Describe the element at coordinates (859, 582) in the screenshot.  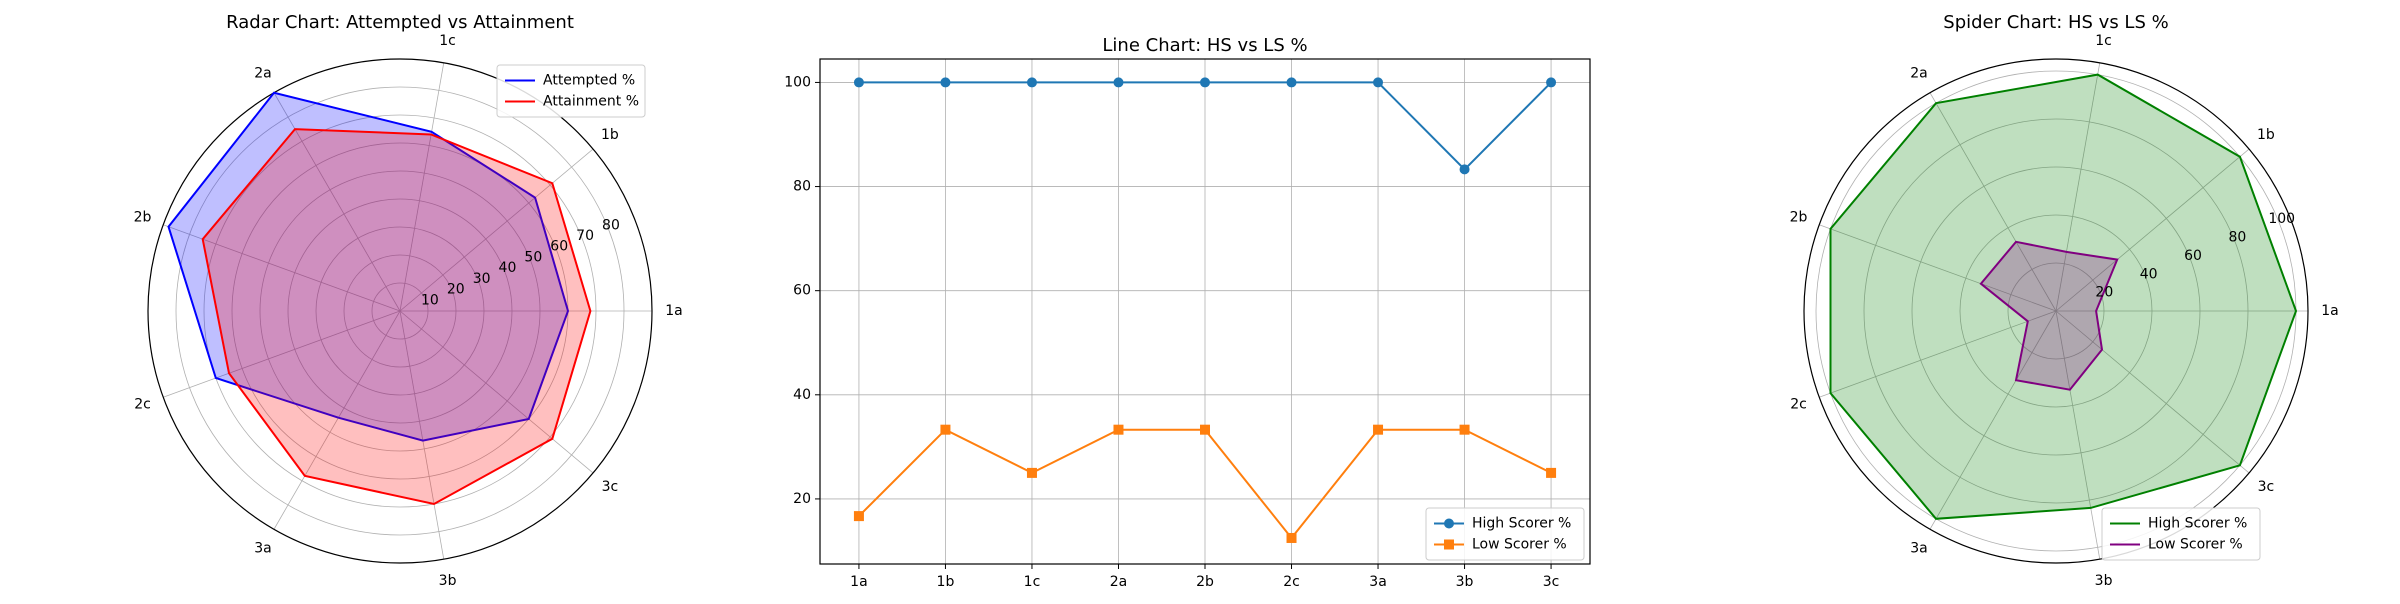
I see `x-tick-label: 1a` at that location.